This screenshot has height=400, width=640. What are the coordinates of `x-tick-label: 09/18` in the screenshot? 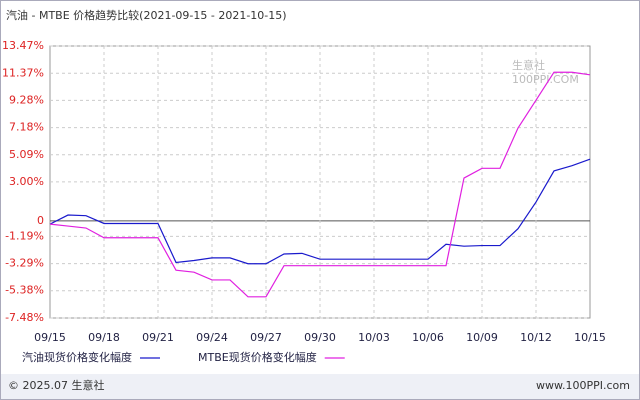 It's located at (104, 337).